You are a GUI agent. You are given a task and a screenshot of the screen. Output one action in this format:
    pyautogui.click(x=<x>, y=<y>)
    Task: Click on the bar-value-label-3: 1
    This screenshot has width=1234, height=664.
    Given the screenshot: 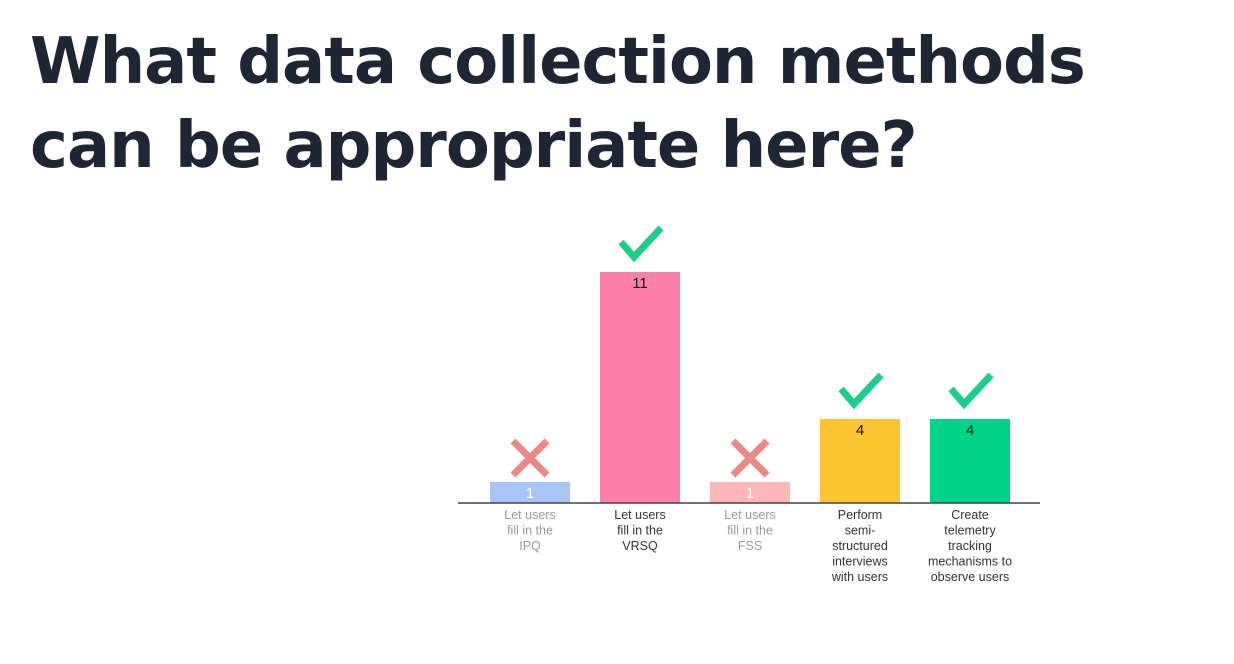 What is the action you would take?
    pyautogui.click(x=750, y=493)
    